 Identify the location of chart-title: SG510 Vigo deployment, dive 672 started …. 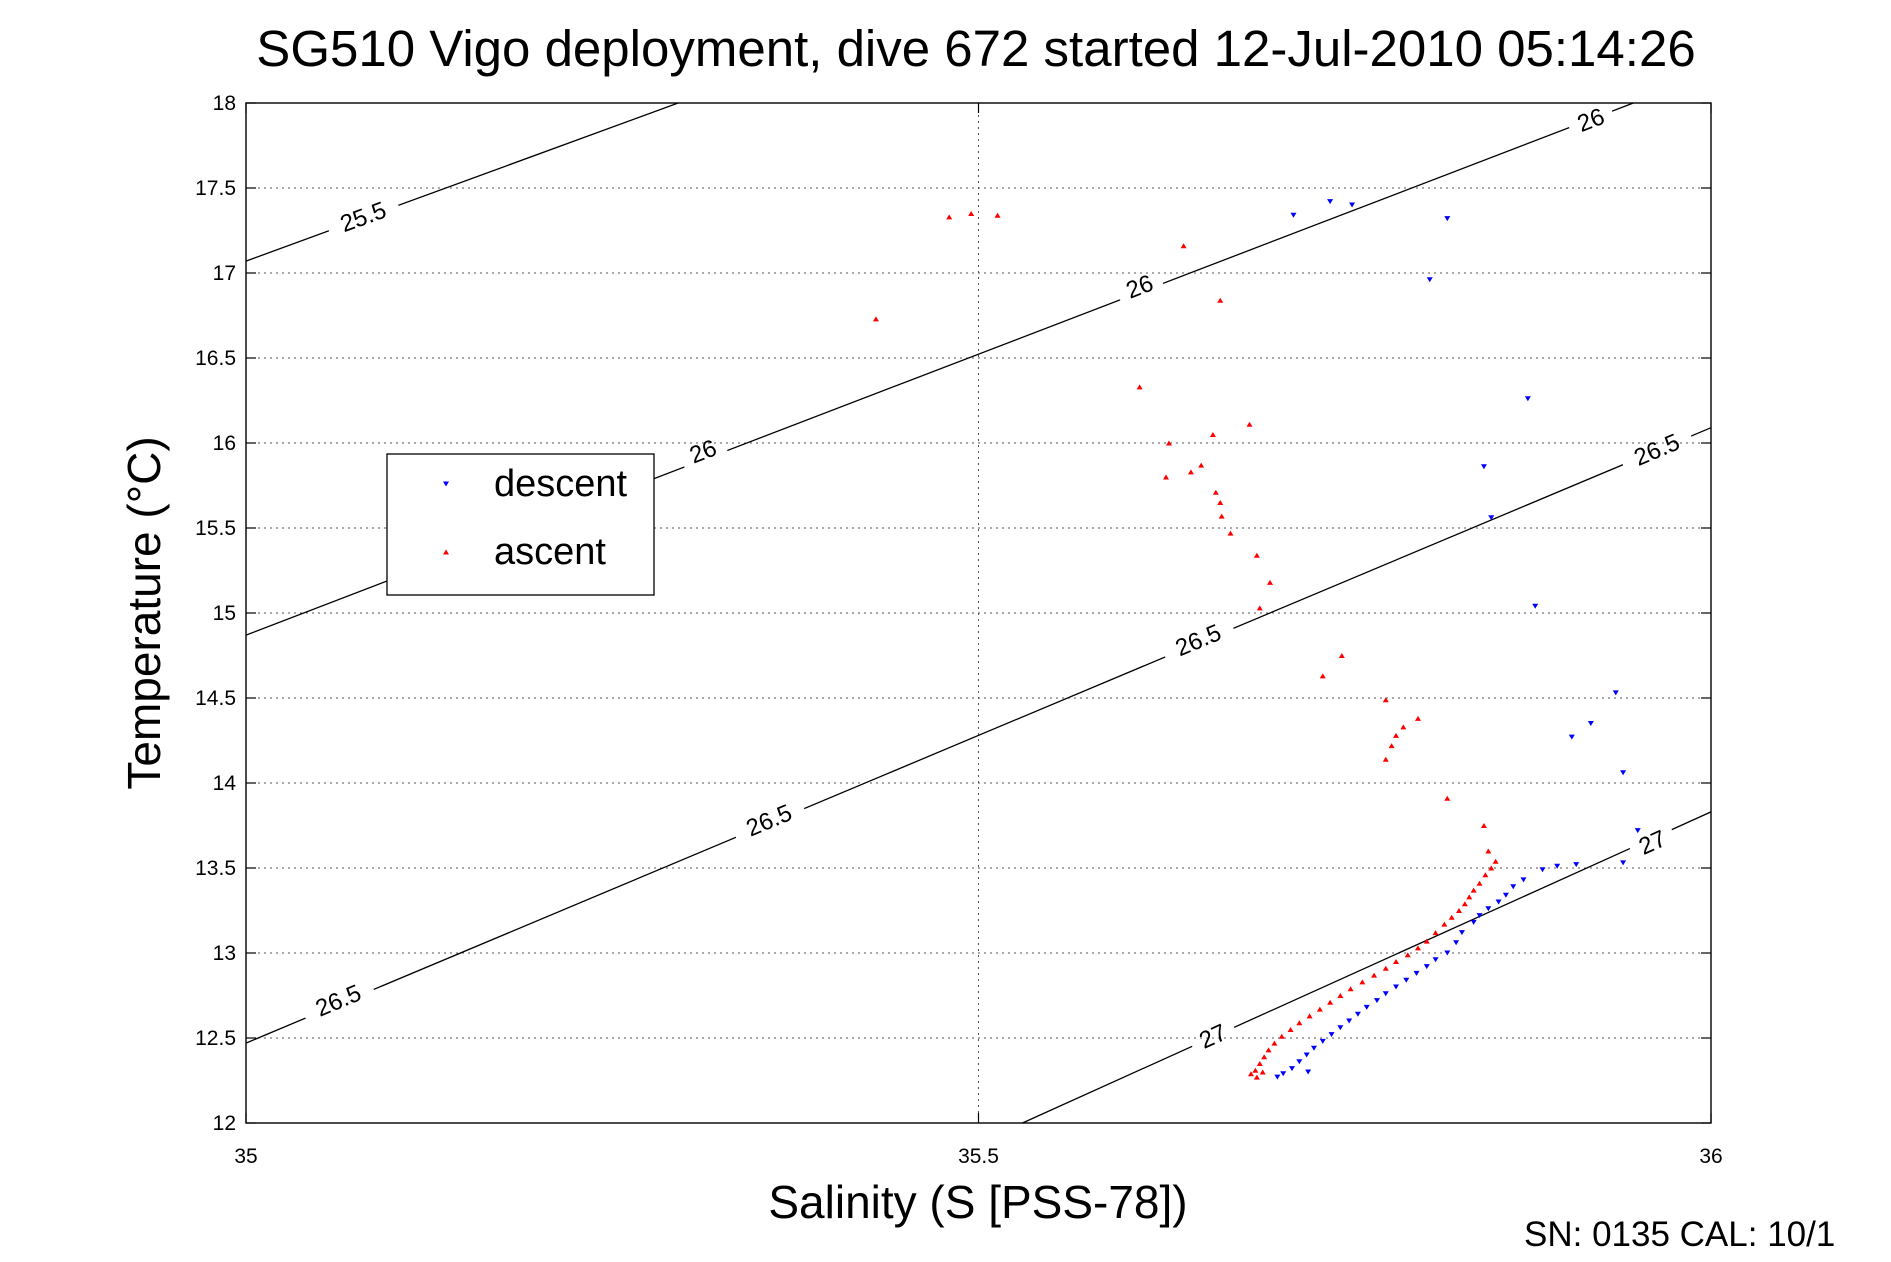
(975, 48).